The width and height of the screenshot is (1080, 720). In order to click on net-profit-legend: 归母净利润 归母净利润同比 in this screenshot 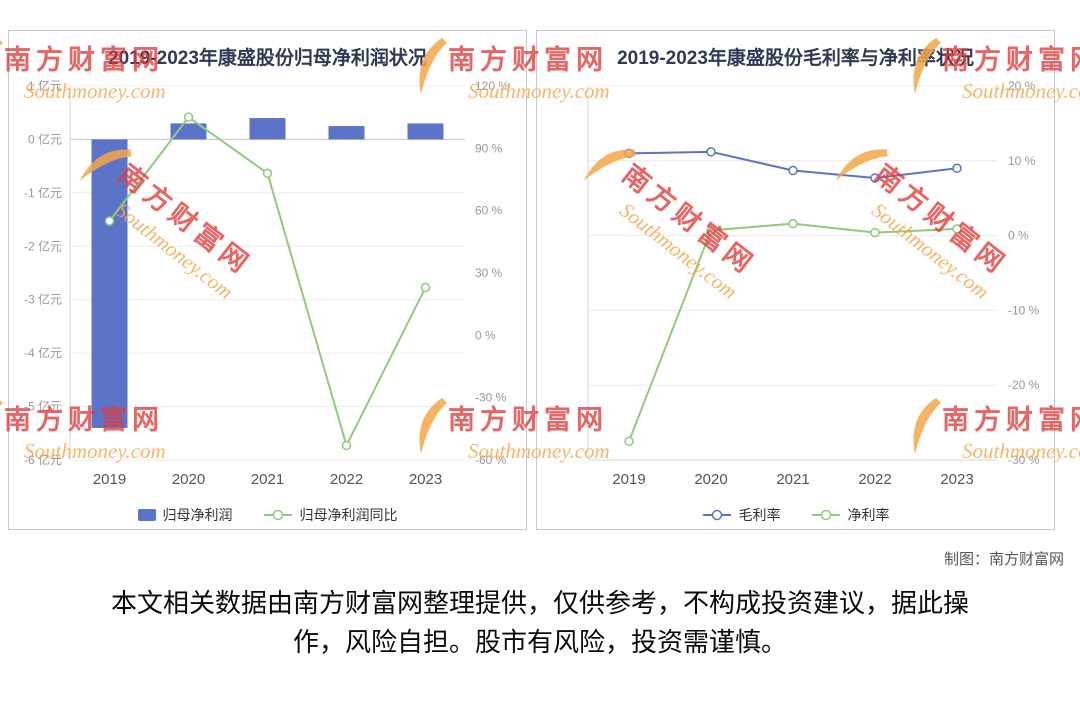, I will do `click(267, 515)`.